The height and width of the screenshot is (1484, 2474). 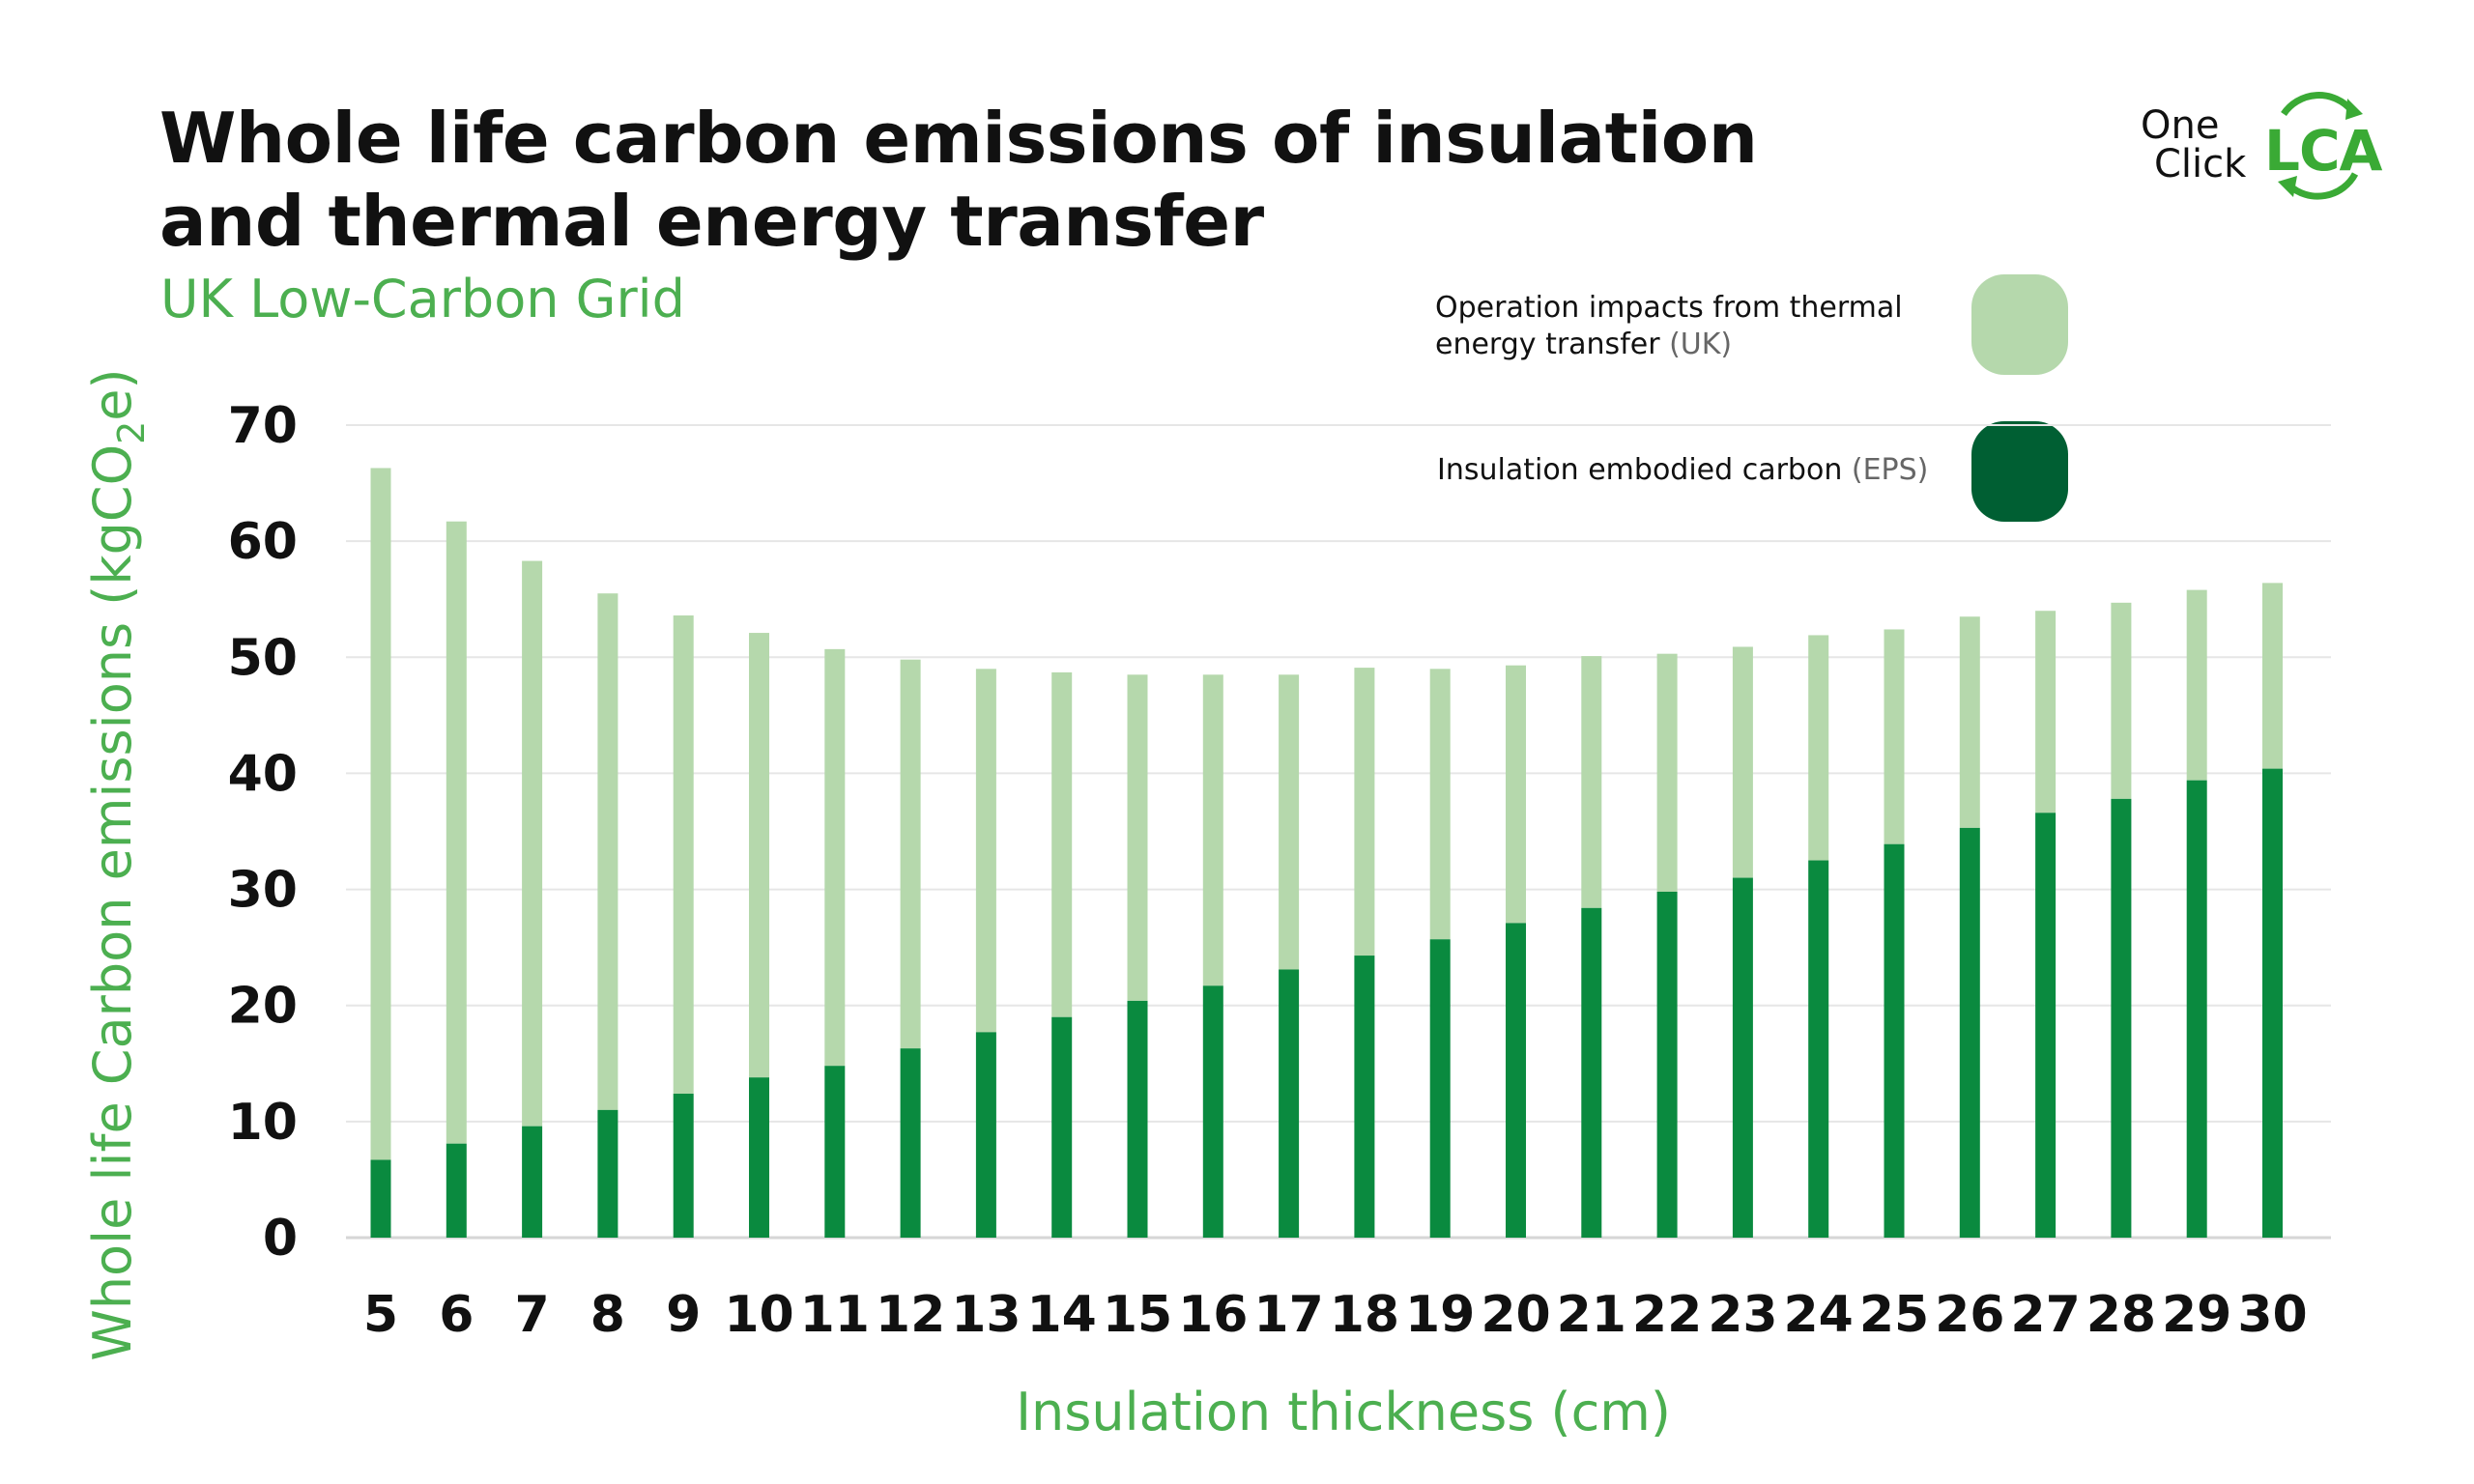 I want to click on y-tick-label-0: 0, so click(x=281, y=1239).